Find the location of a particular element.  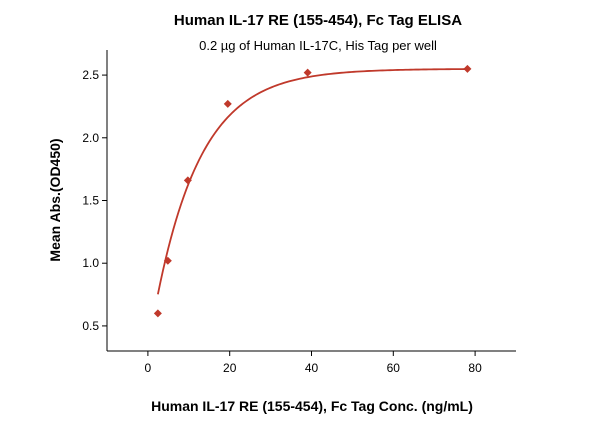

y-axis-ticks: 0.5 1.0 1.5 2.0 2.5 is located at coordinates (94, 200).